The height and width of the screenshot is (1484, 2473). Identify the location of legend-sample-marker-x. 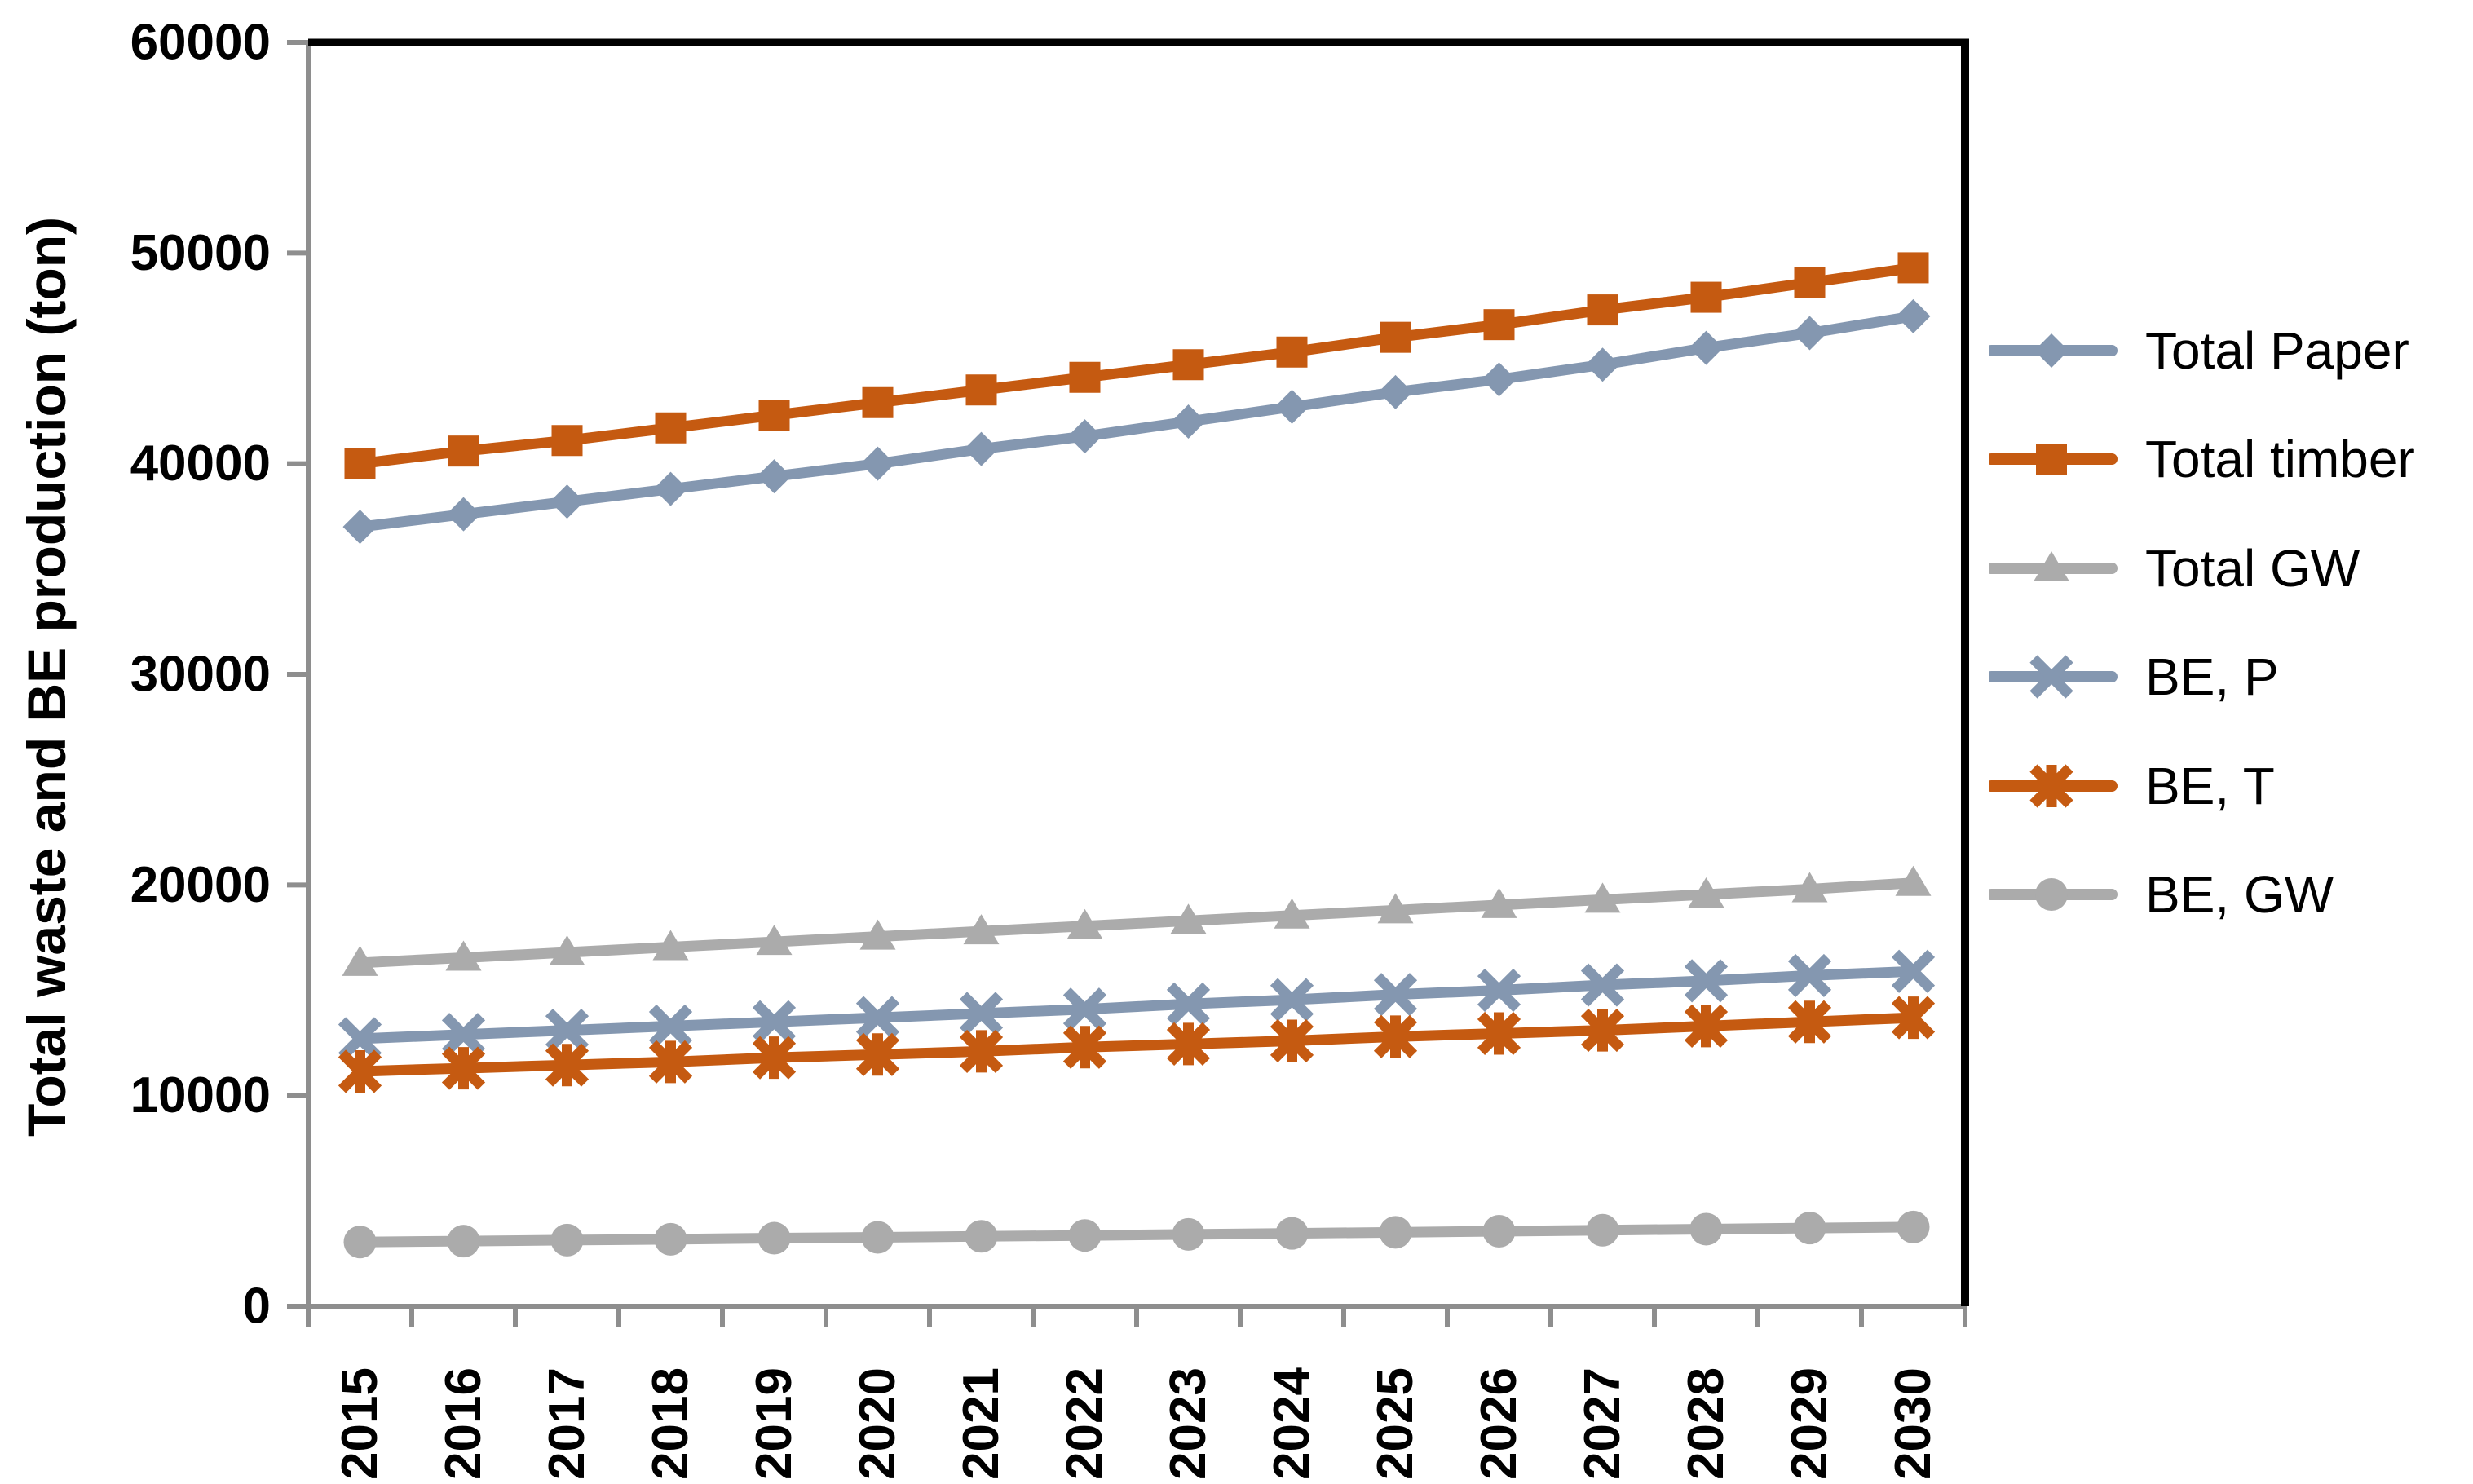
(2051, 677).